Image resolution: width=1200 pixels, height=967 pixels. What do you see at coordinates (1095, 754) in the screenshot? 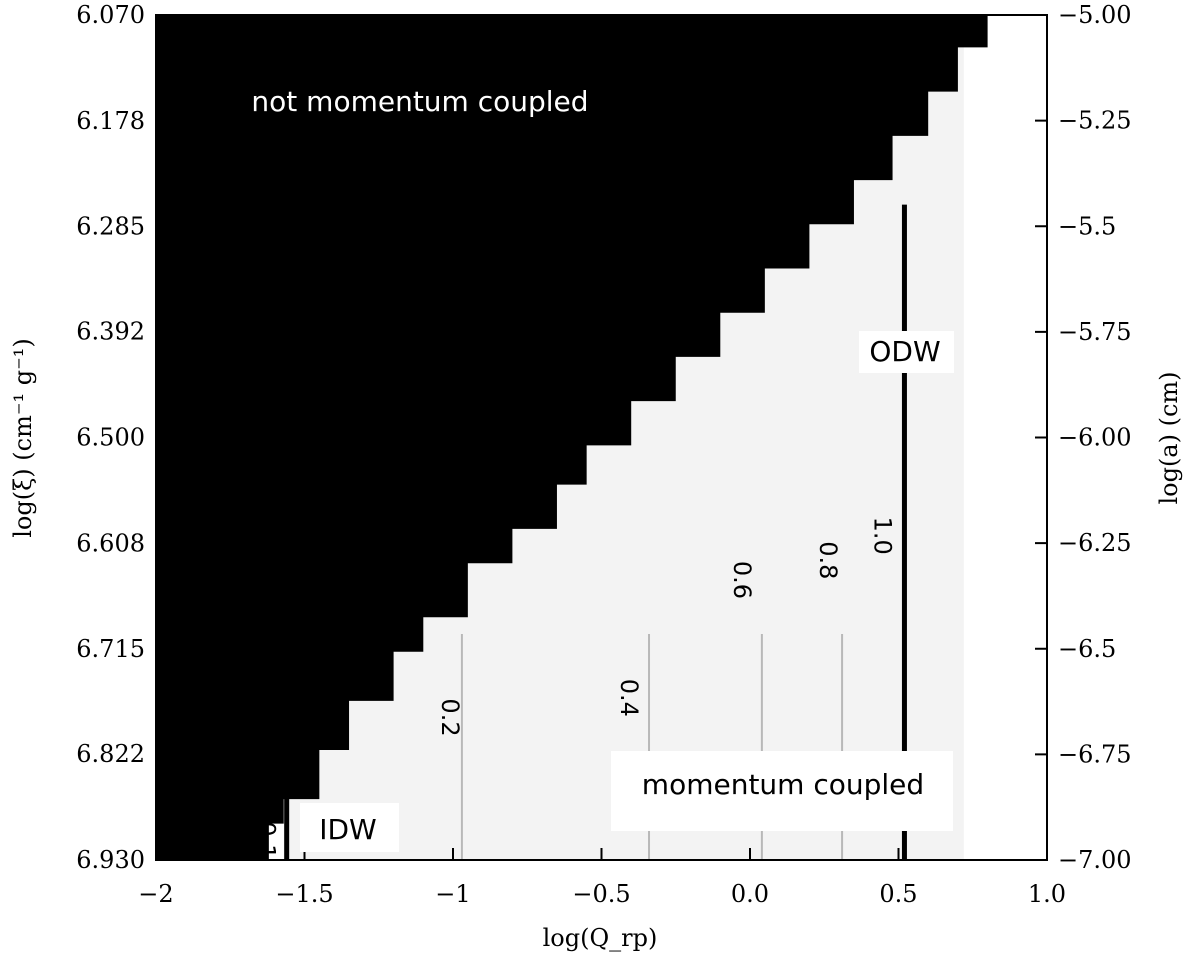
I see `y-right-tick-label: −6.75` at bounding box center [1095, 754].